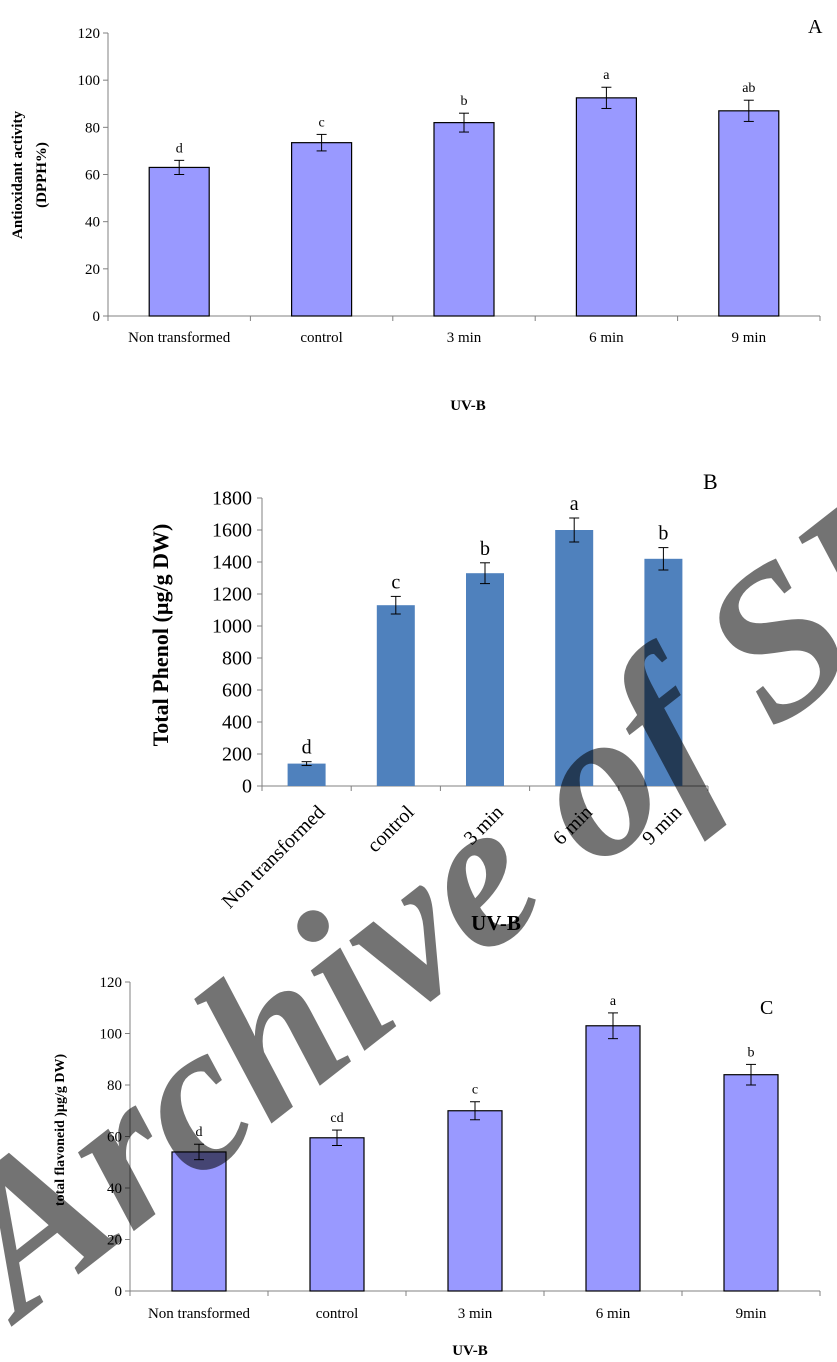 The image size is (837, 1362). What do you see at coordinates (42, 175) in the screenshot?
I see `y-axis-title: (DPPH%)` at bounding box center [42, 175].